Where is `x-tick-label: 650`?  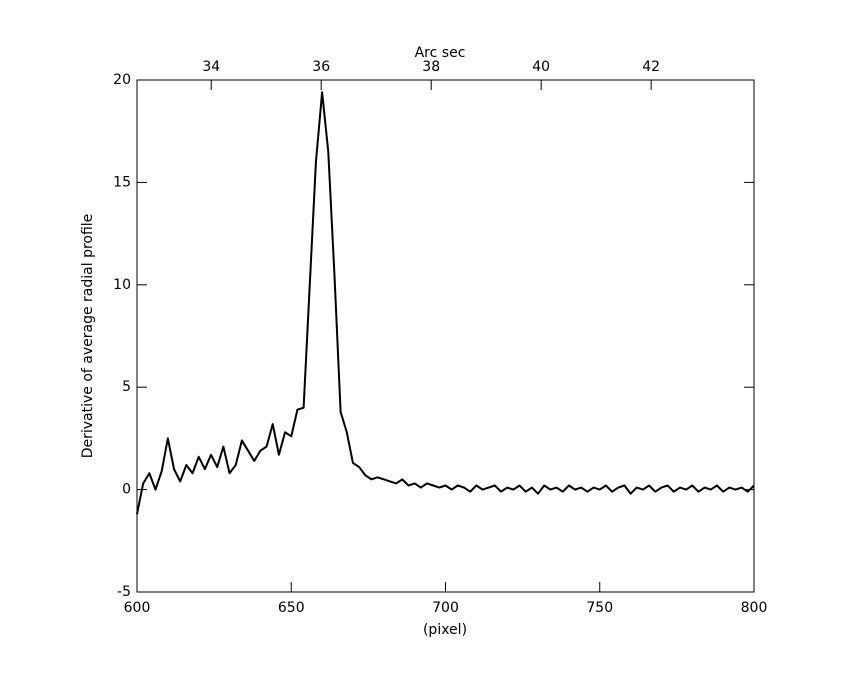
x-tick-label: 650 is located at coordinates (291, 608).